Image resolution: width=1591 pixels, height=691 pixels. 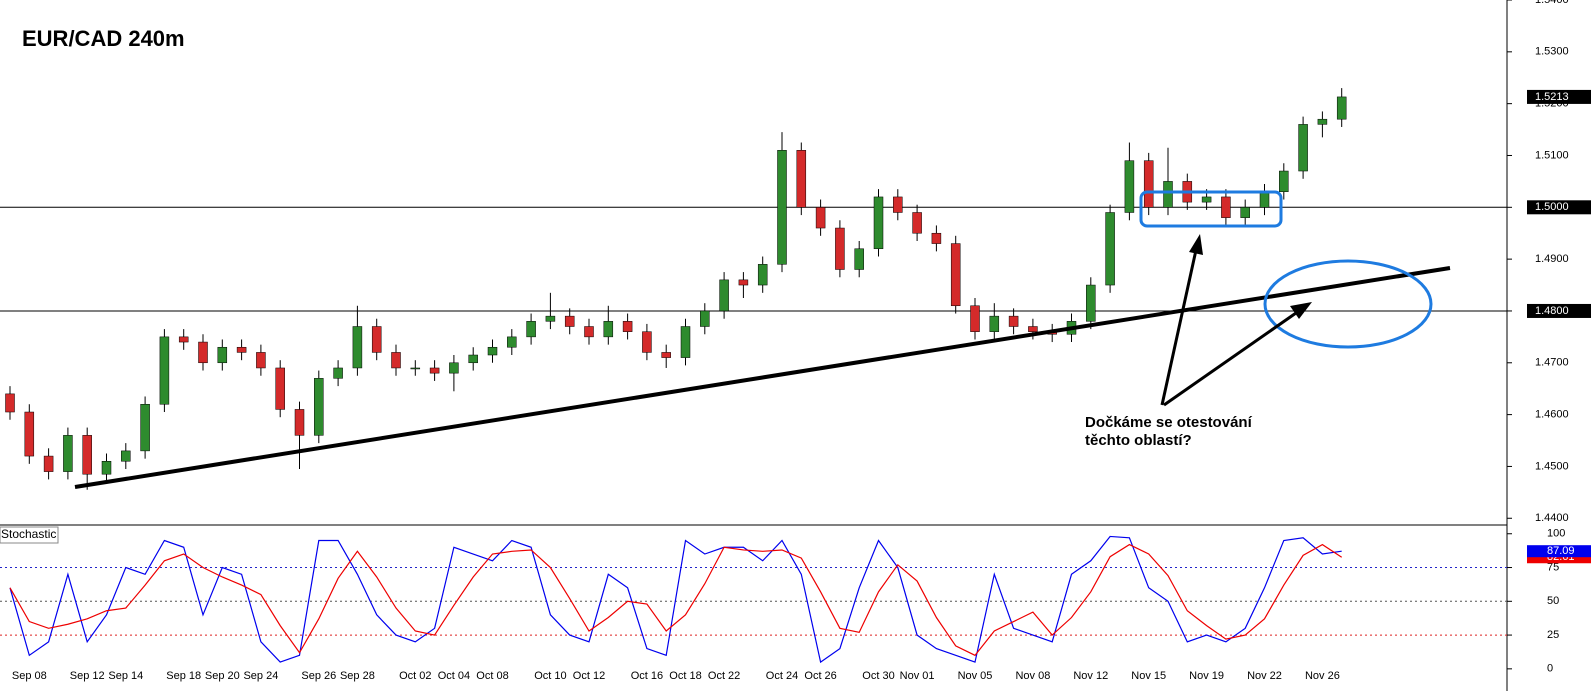 What do you see at coordinates (1552, 3) in the screenshot?
I see `y-tick-label: 1.5400` at bounding box center [1552, 3].